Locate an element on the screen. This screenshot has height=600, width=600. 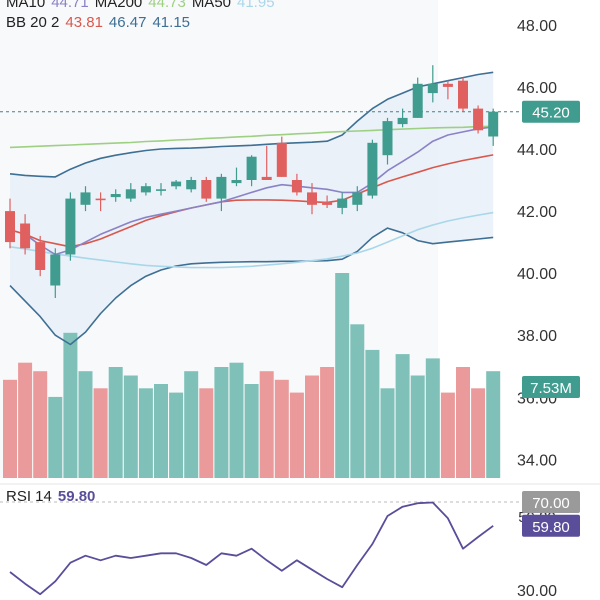
ma200-line is located at coordinates (251, 137).